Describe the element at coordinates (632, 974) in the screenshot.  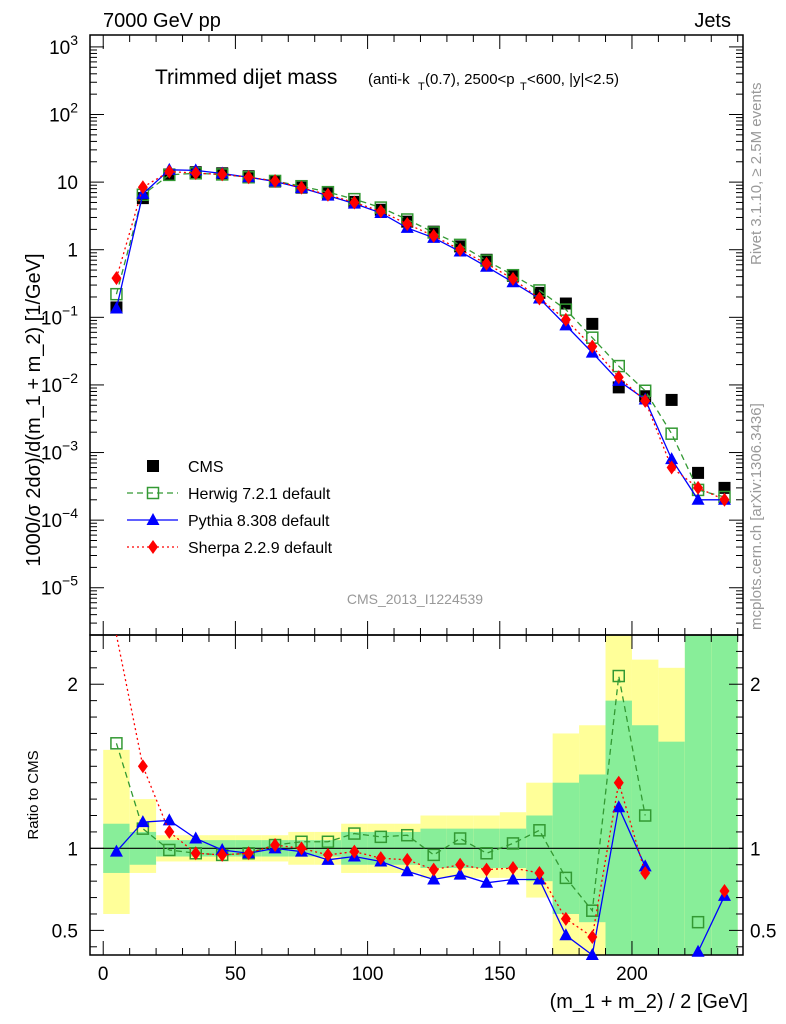
I see `x-tick-label: 200` at that location.